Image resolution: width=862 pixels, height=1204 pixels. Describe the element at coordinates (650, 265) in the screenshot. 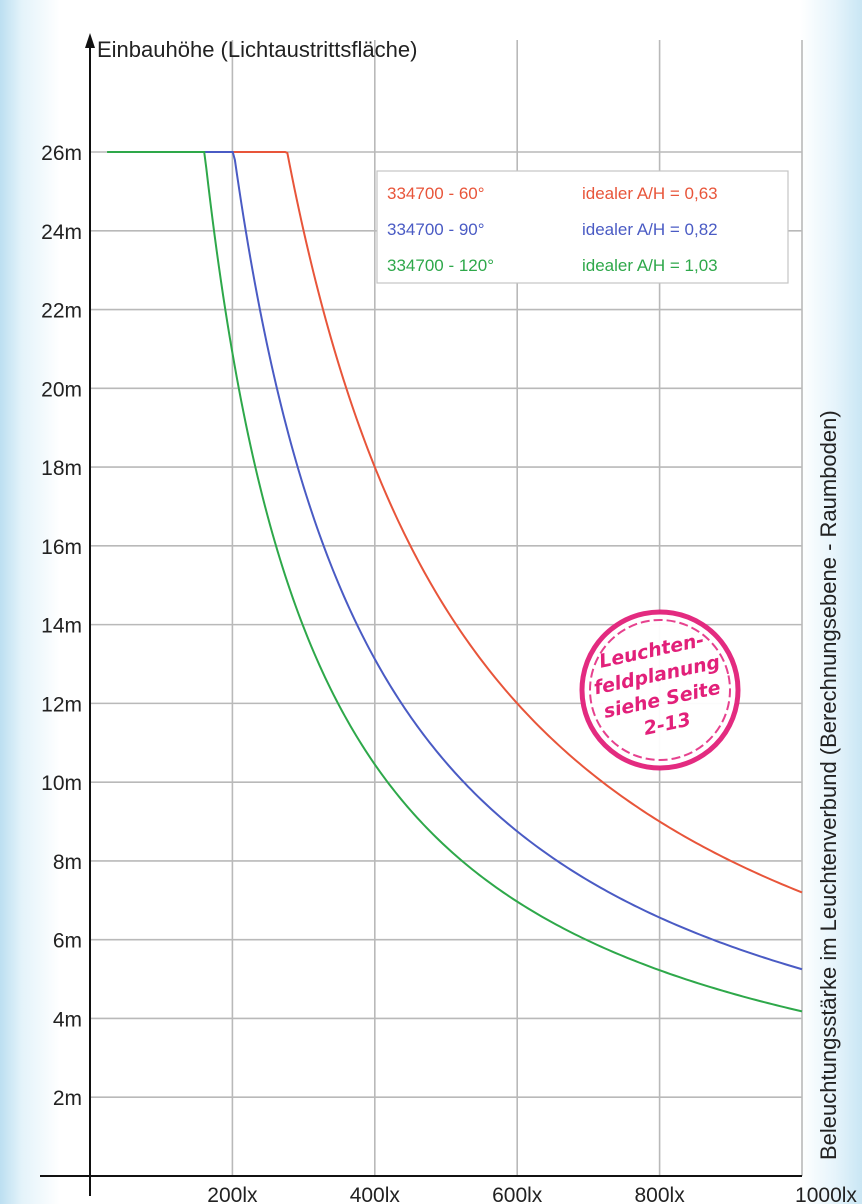

I see `legend-series-note: idealer A/H = 1,03` at that location.